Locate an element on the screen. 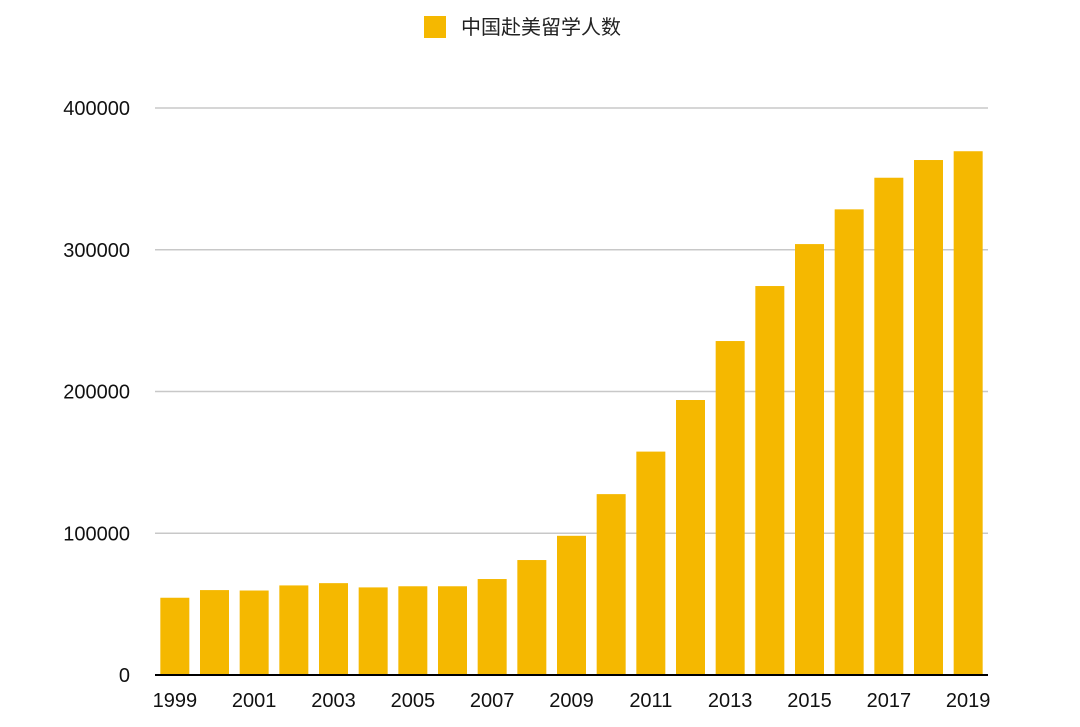 This screenshot has width=1080, height=727. y-tick-label-400000: 400000 is located at coordinates (96, 109).